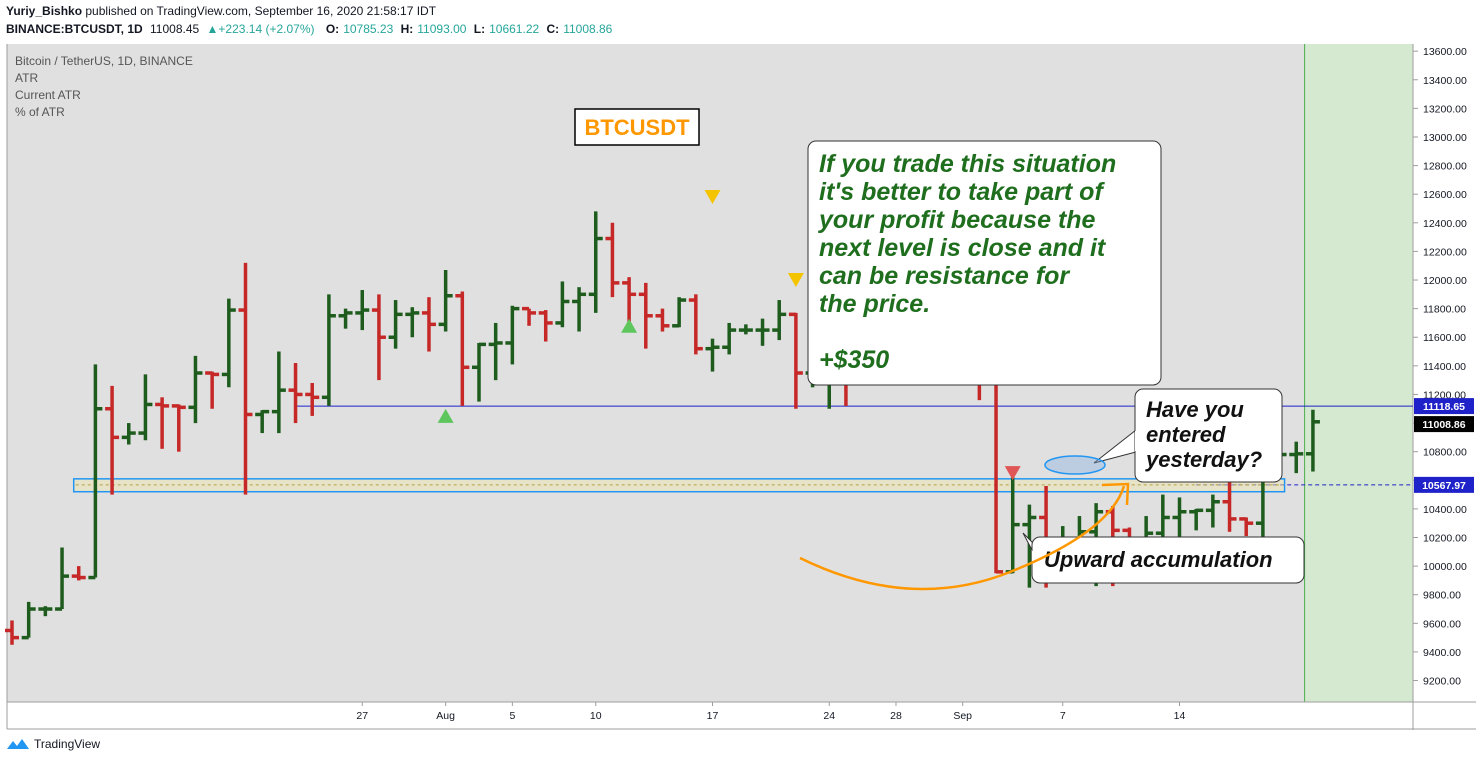 The height and width of the screenshot is (765, 1484). What do you see at coordinates (679, 485) in the screenshot?
I see `support-zone` at bounding box center [679, 485].